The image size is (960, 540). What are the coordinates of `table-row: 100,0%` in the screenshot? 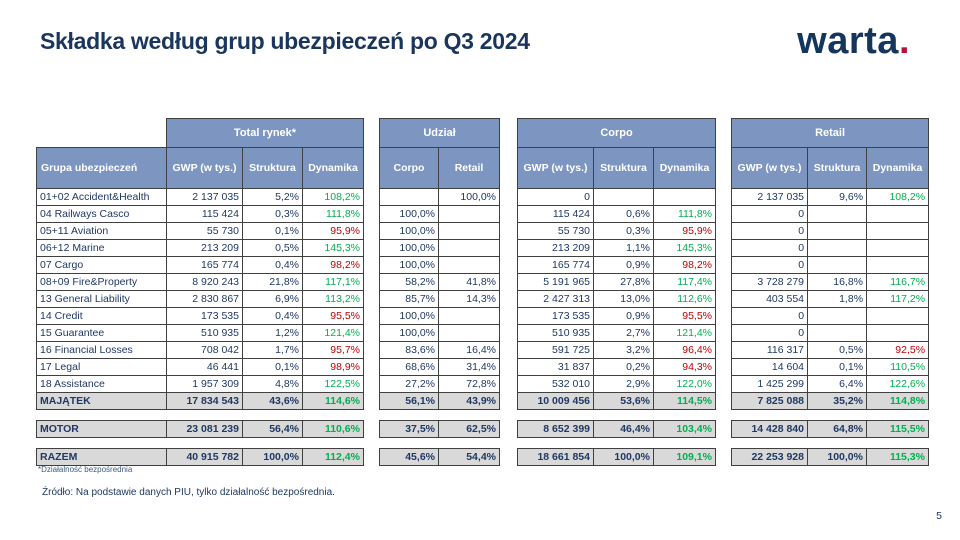 It's located at (440, 214).